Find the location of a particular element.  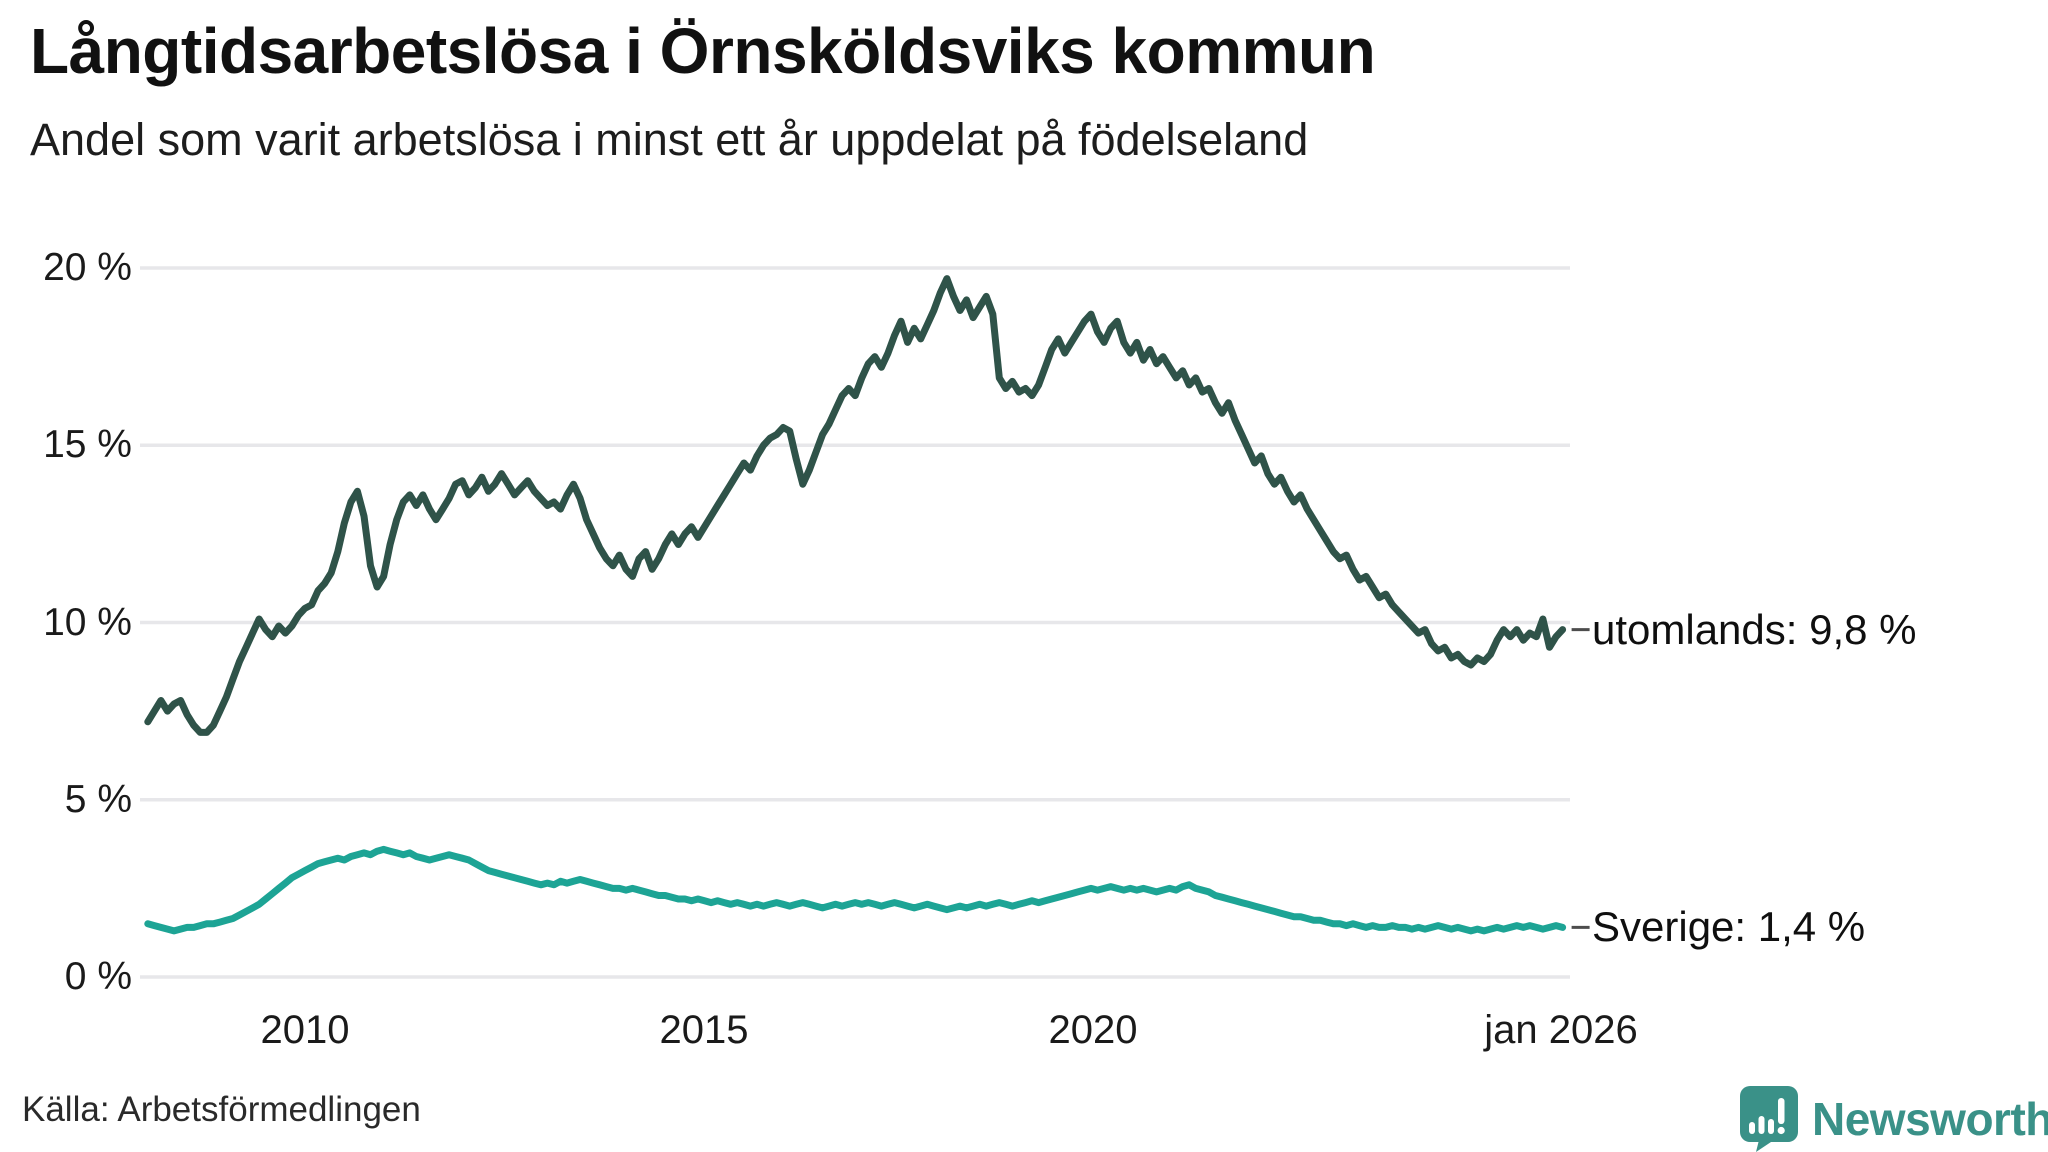

newsworthy-logo: Newsworthy is located at coordinates (1894, 1119).